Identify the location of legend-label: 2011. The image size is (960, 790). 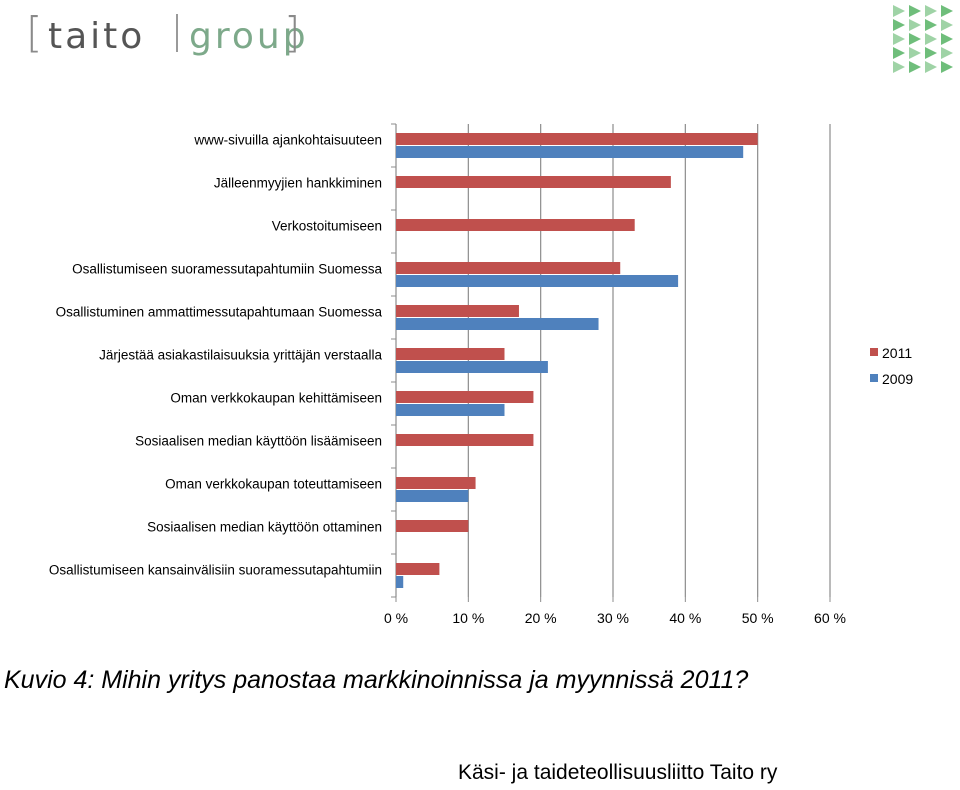
(897, 353).